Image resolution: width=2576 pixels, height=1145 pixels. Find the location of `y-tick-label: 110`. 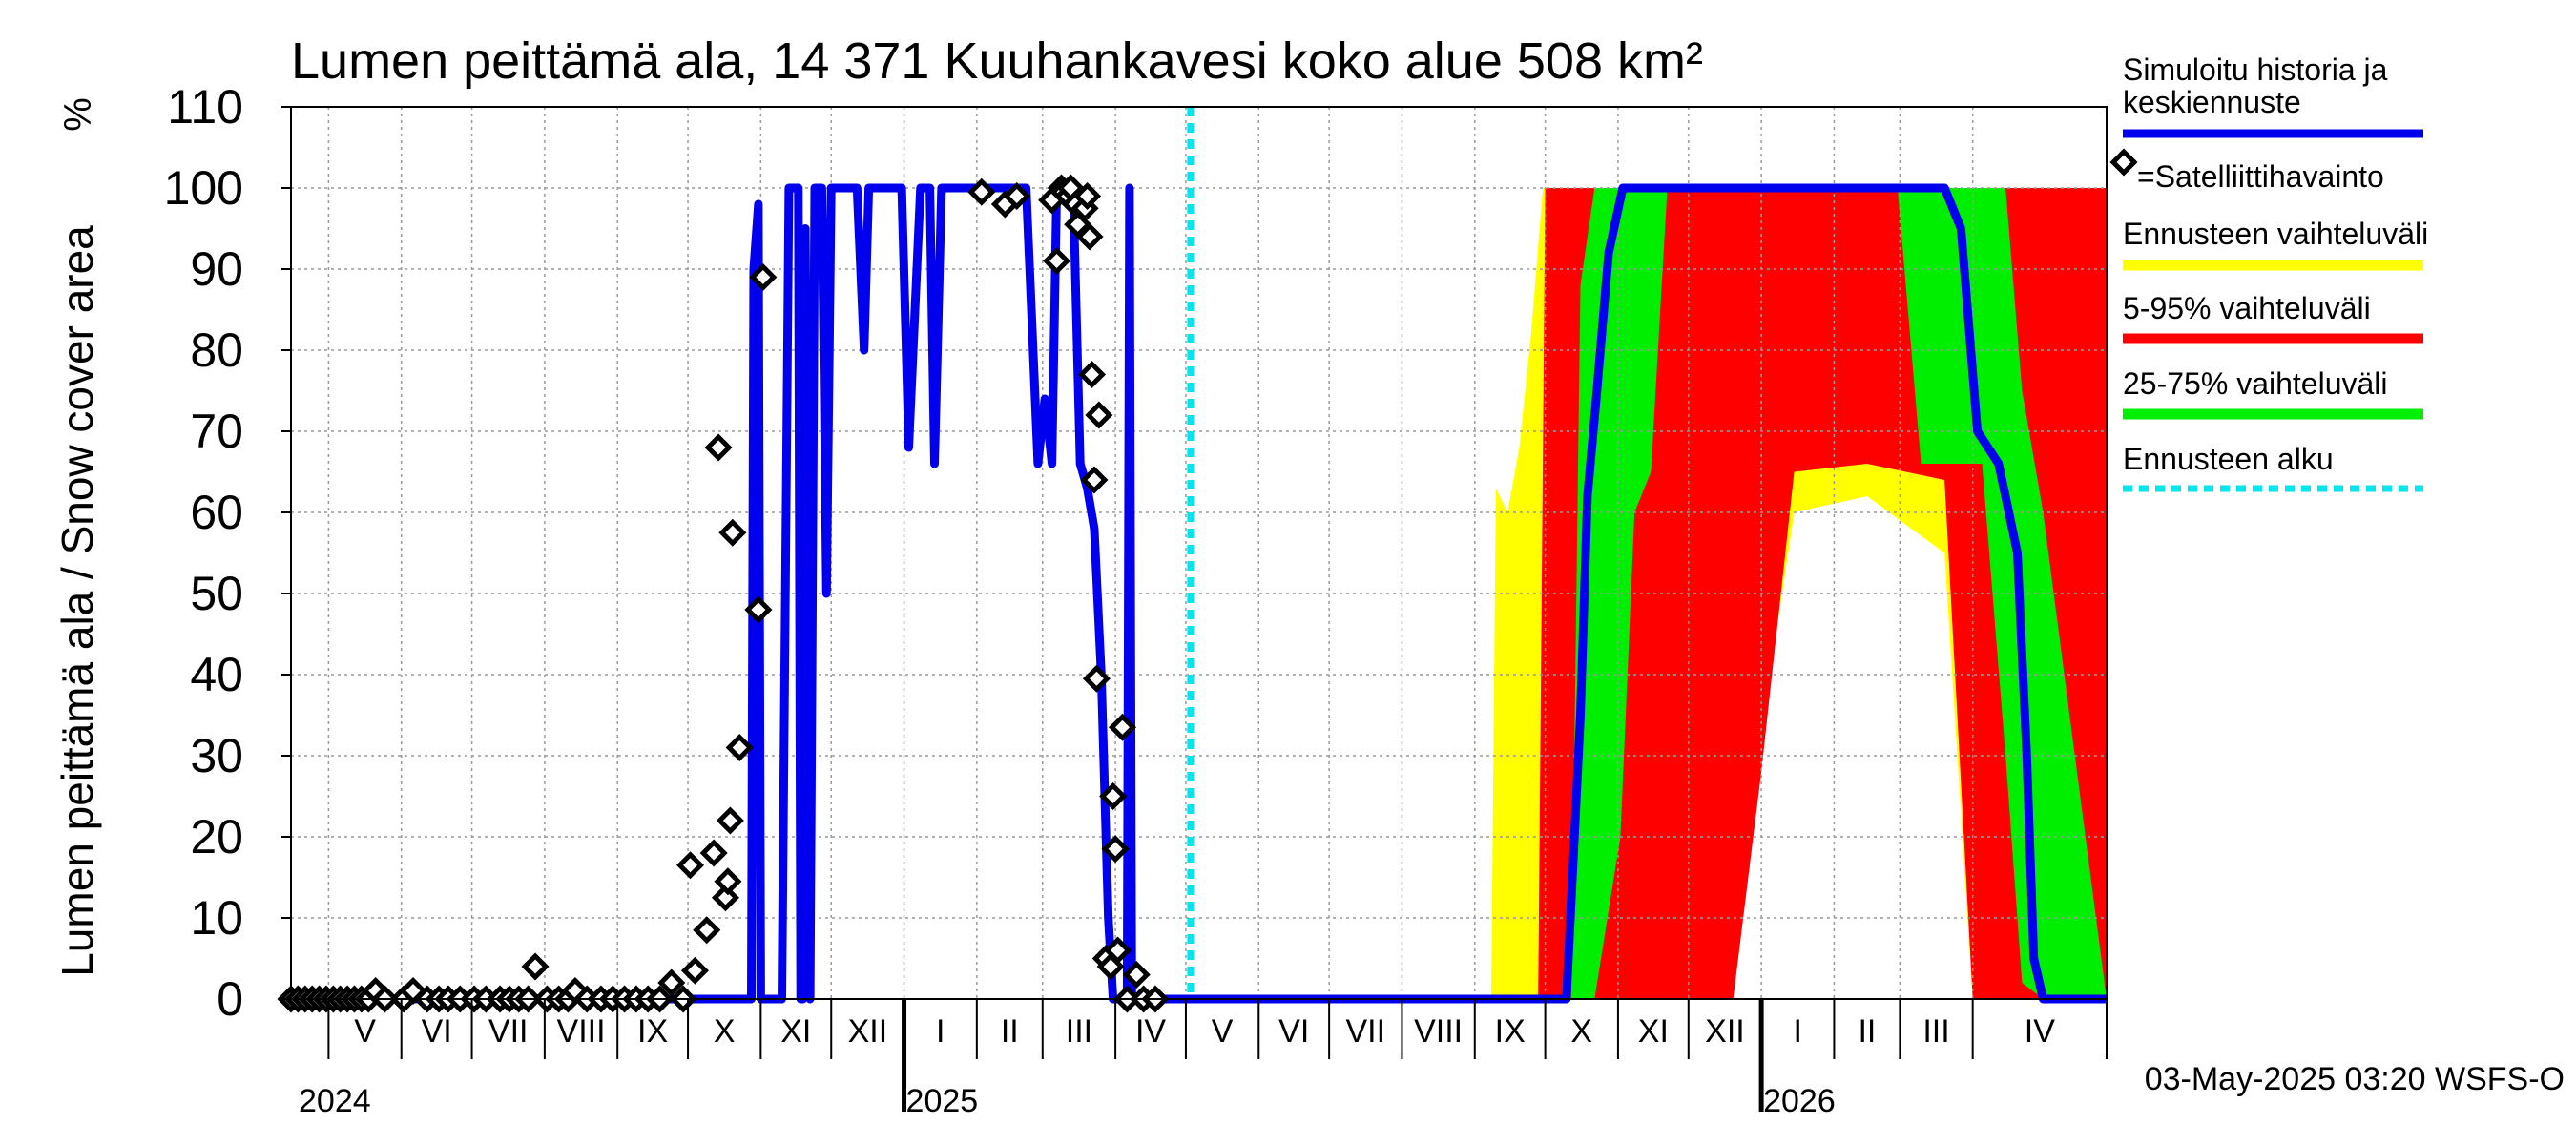

y-tick-label: 110 is located at coordinates (205, 107).